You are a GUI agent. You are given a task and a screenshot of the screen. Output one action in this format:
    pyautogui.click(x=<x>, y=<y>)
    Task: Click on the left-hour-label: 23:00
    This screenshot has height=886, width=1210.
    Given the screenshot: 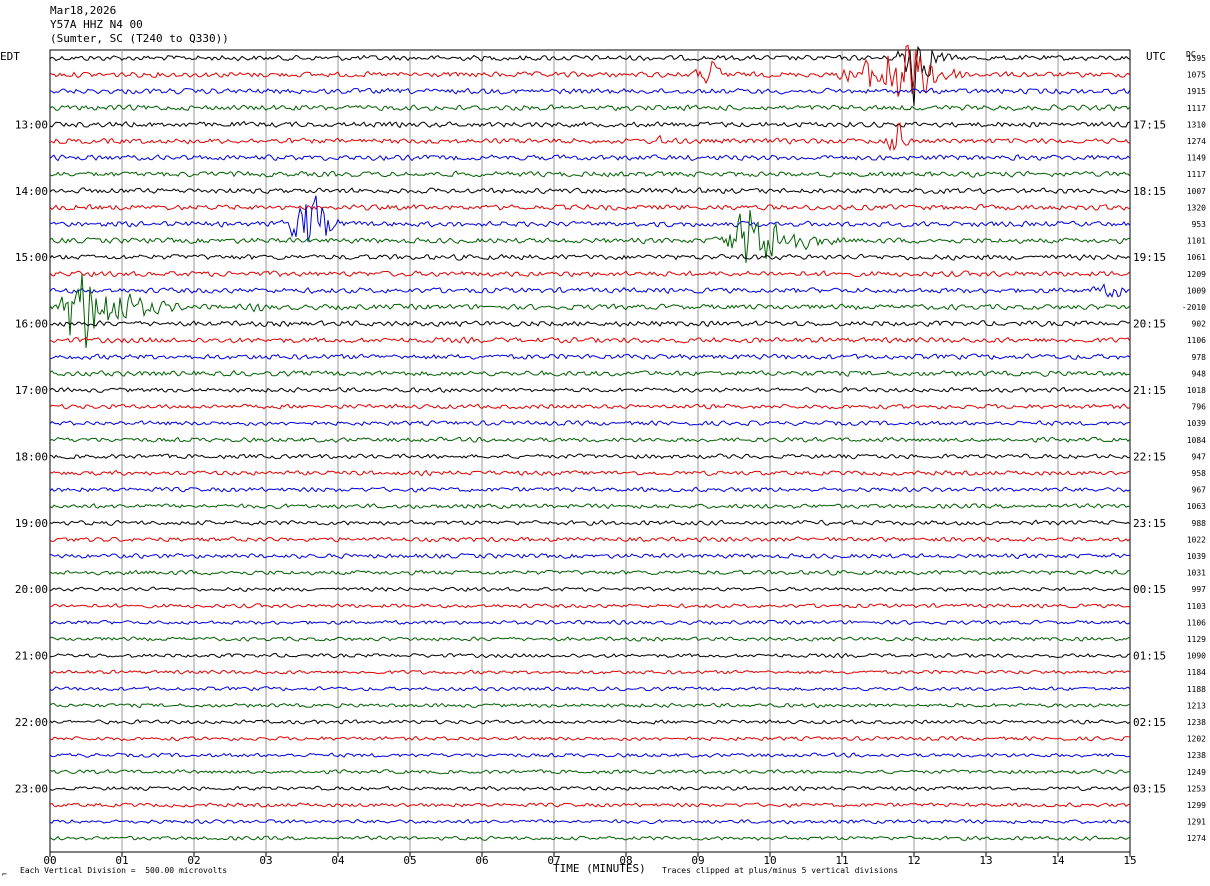 What is the action you would take?
    pyautogui.click(x=31, y=788)
    